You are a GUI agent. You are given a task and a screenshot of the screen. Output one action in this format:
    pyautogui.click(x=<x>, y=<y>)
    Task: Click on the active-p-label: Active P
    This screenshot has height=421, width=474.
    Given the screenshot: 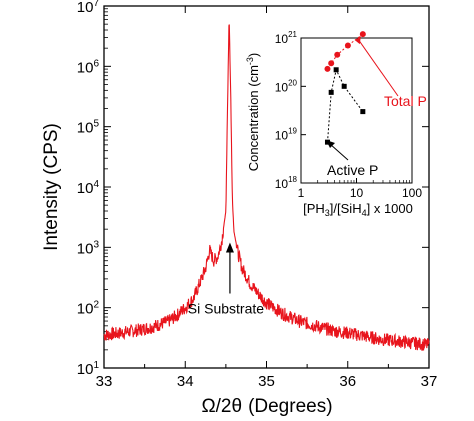 What is the action you would take?
    pyautogui.click(x=352, y=170)
    